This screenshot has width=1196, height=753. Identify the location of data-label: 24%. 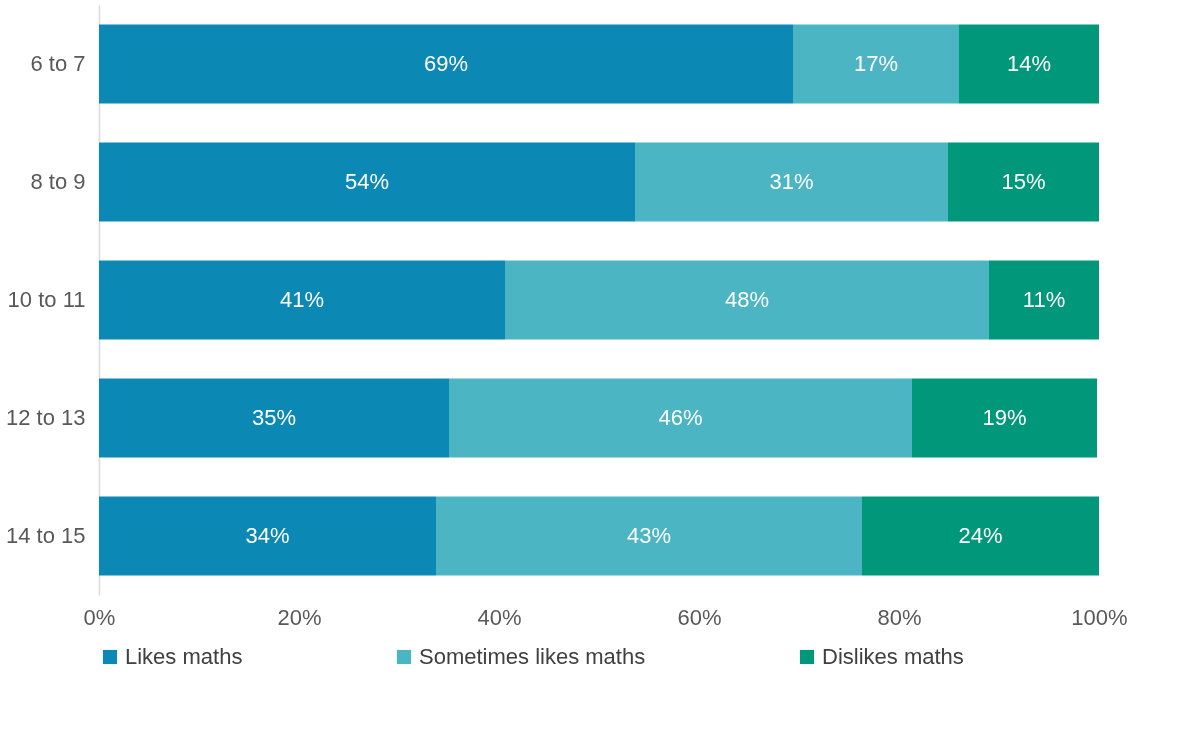
(980, 535).